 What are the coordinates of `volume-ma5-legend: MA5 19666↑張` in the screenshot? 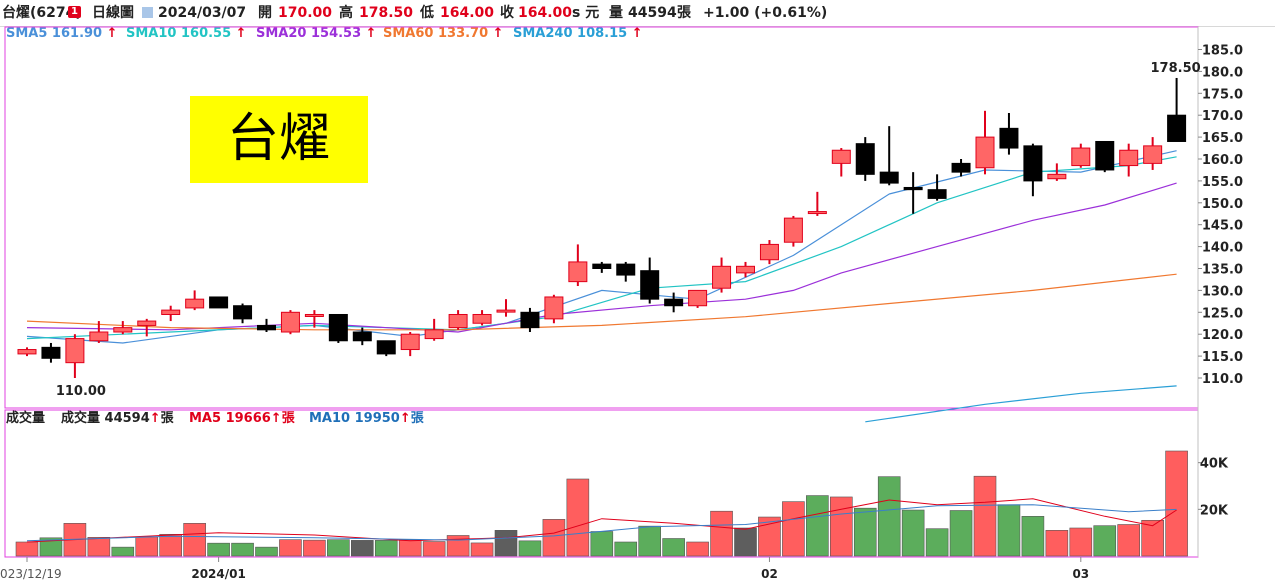 It's located at (242, 418).